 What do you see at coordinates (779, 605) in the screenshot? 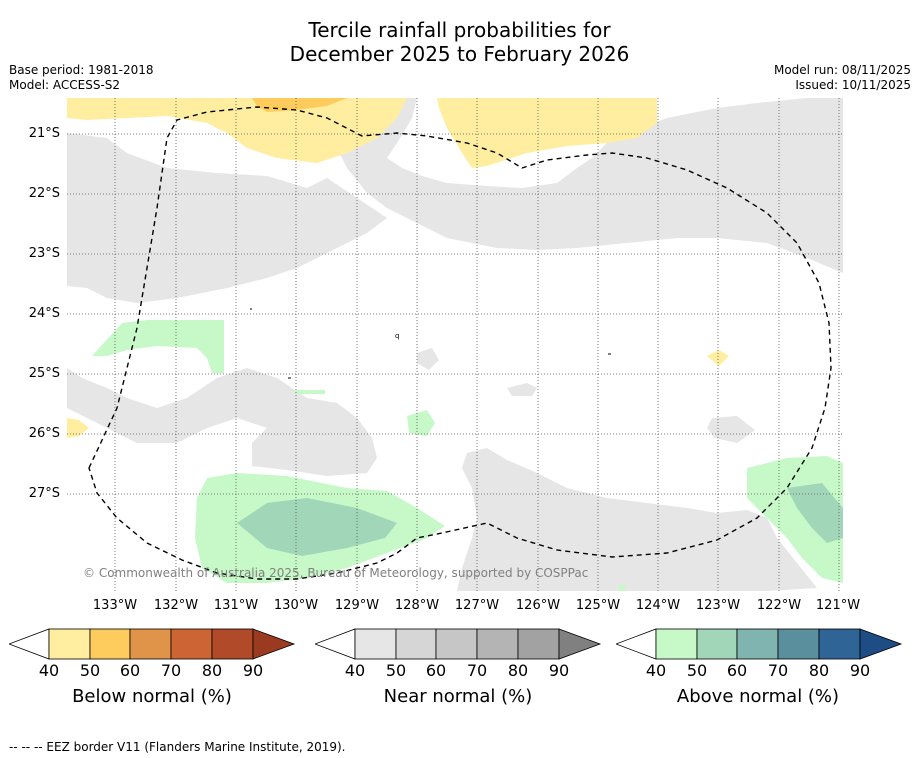
I see `lon-label: 122°W` at bounding box center [779, 605].